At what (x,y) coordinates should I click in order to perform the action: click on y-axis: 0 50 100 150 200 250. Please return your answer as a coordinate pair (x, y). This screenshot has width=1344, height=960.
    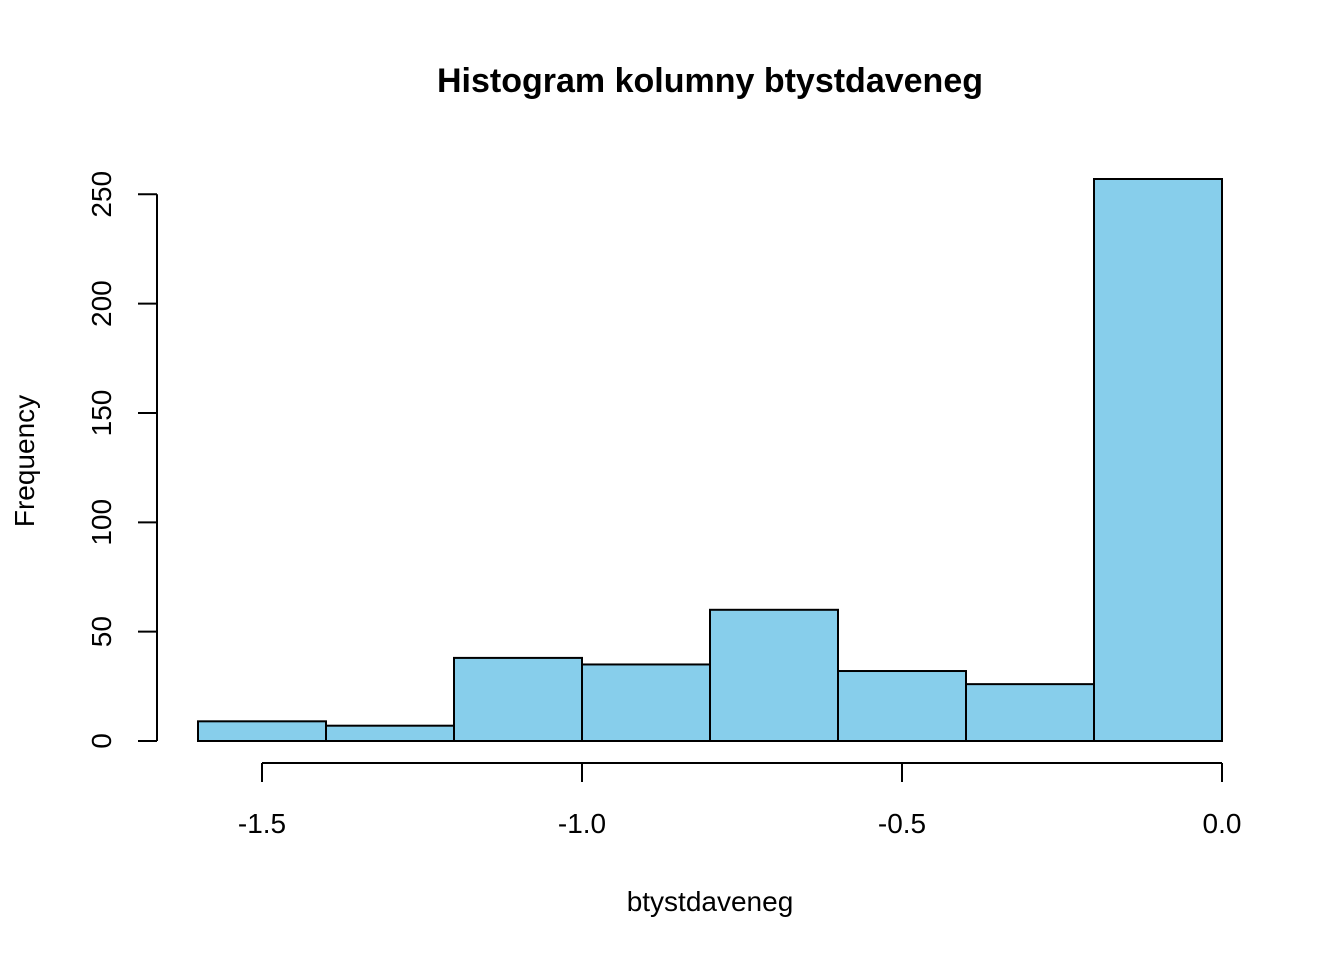
    Looking at the image, I should click on (122, 460).